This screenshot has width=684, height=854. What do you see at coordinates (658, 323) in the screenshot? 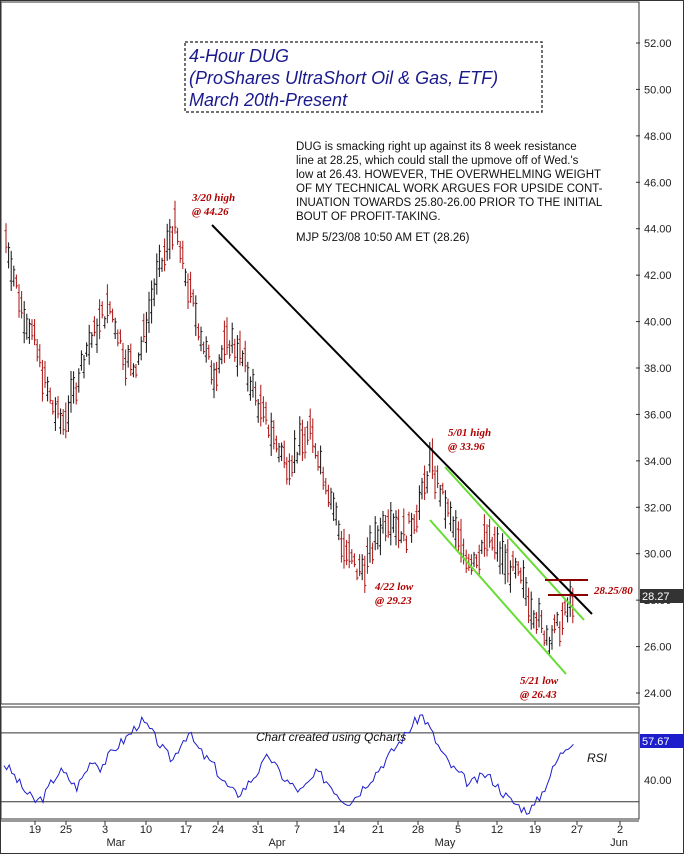
I see `y-tick-label: 40.00` at bounding box center [658, 323].